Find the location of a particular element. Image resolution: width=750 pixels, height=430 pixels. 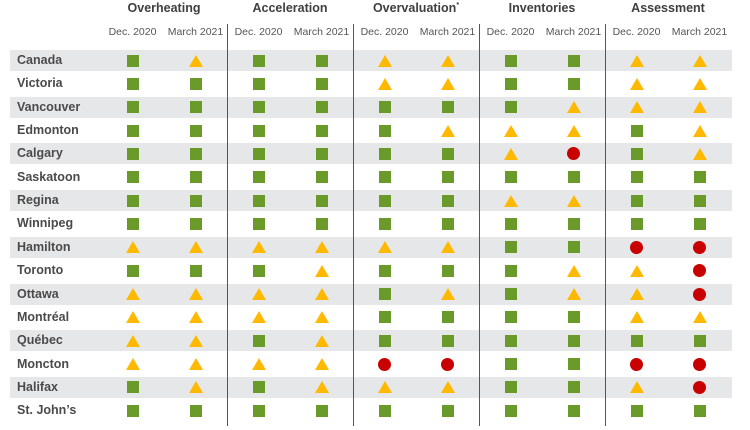

table-row: Montréal is located at coordinates (371, 317).